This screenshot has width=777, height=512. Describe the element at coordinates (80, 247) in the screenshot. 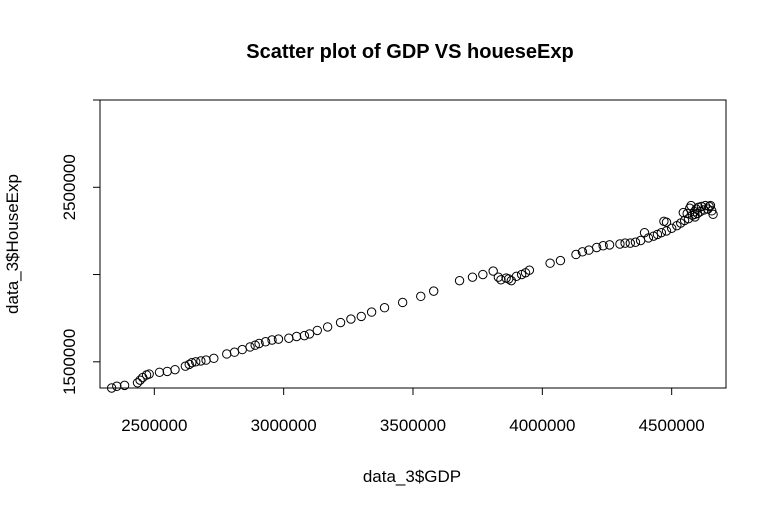

I see `y-axis: 1500000 2500000` at that location.